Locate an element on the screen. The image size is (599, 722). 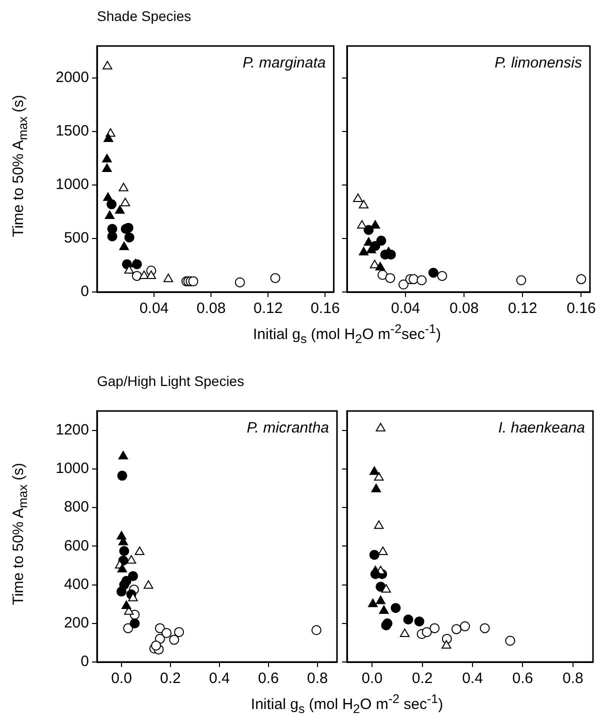
annotation: P. micrantha is located at coordinates (287, 428).